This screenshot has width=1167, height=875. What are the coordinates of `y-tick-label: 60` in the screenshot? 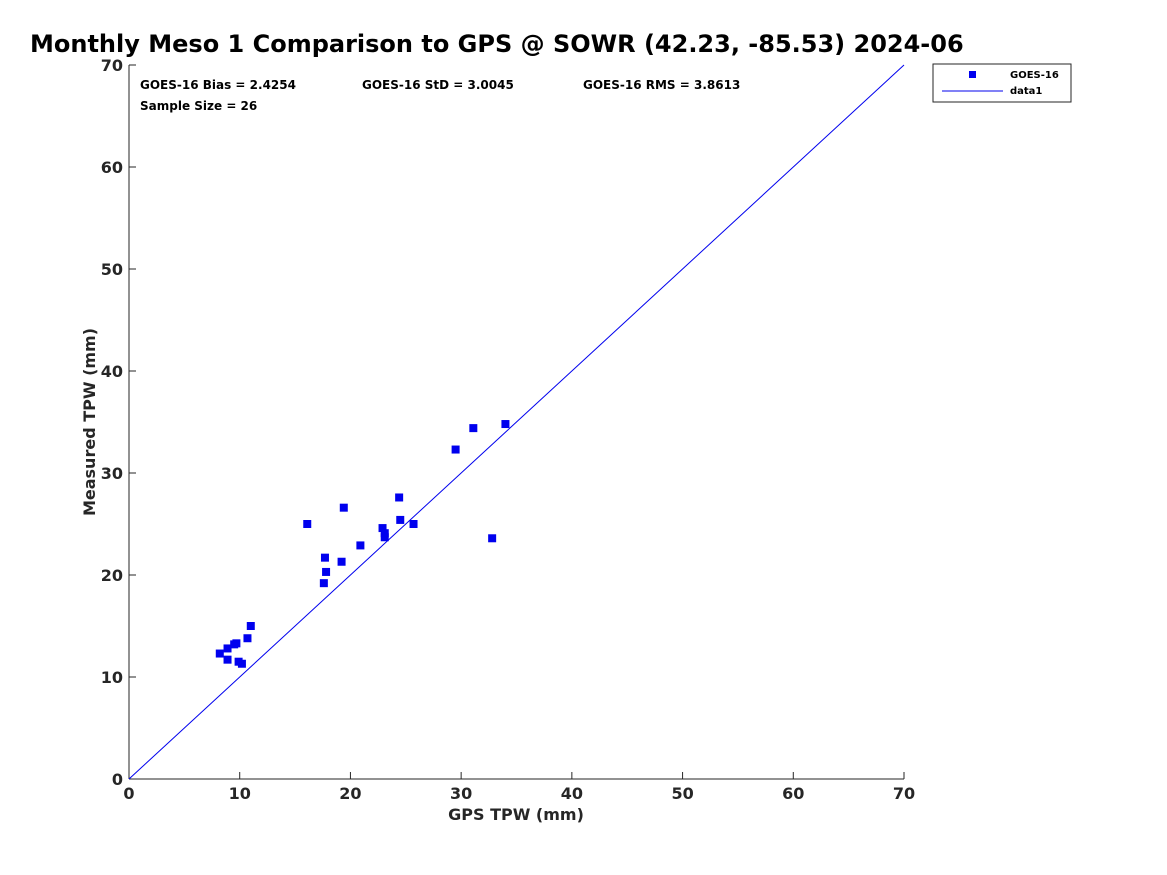 It's located at (112, 167).